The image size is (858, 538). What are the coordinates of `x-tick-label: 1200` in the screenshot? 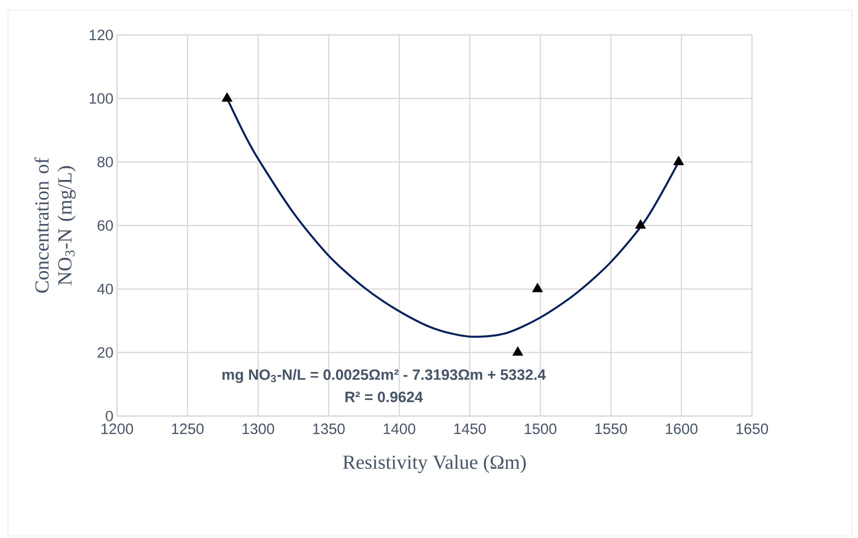 It's located at (118, 429).